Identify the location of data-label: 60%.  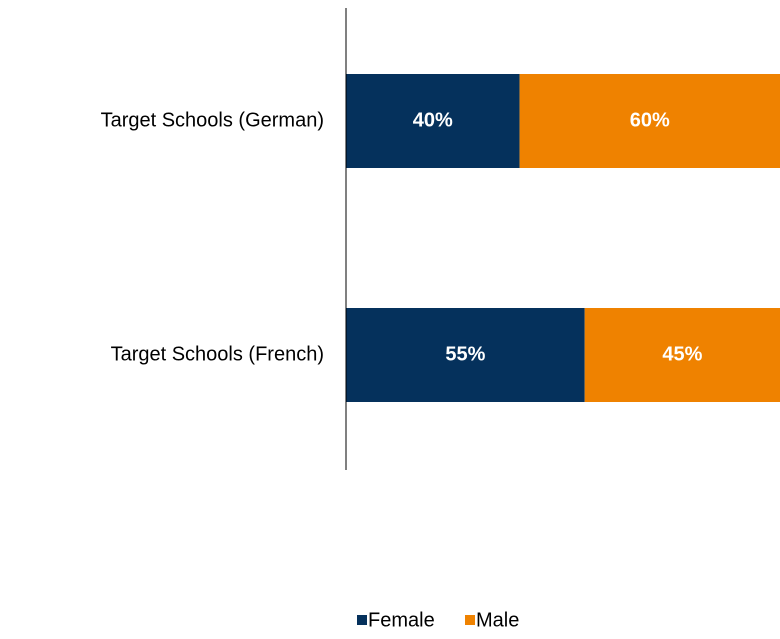
(650, 120).